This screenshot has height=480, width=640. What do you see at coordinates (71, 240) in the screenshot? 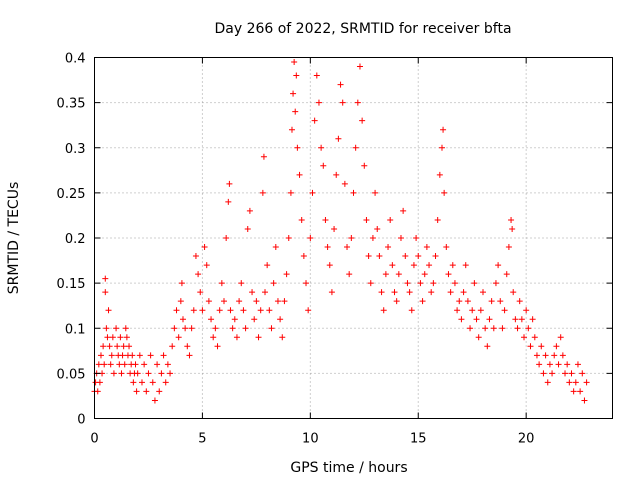
I see `y-tick-labels: 0 0.05 0.1 0.15 0.2 0.25 0.3 0.35 0.4` at bounding box center [71, 240].